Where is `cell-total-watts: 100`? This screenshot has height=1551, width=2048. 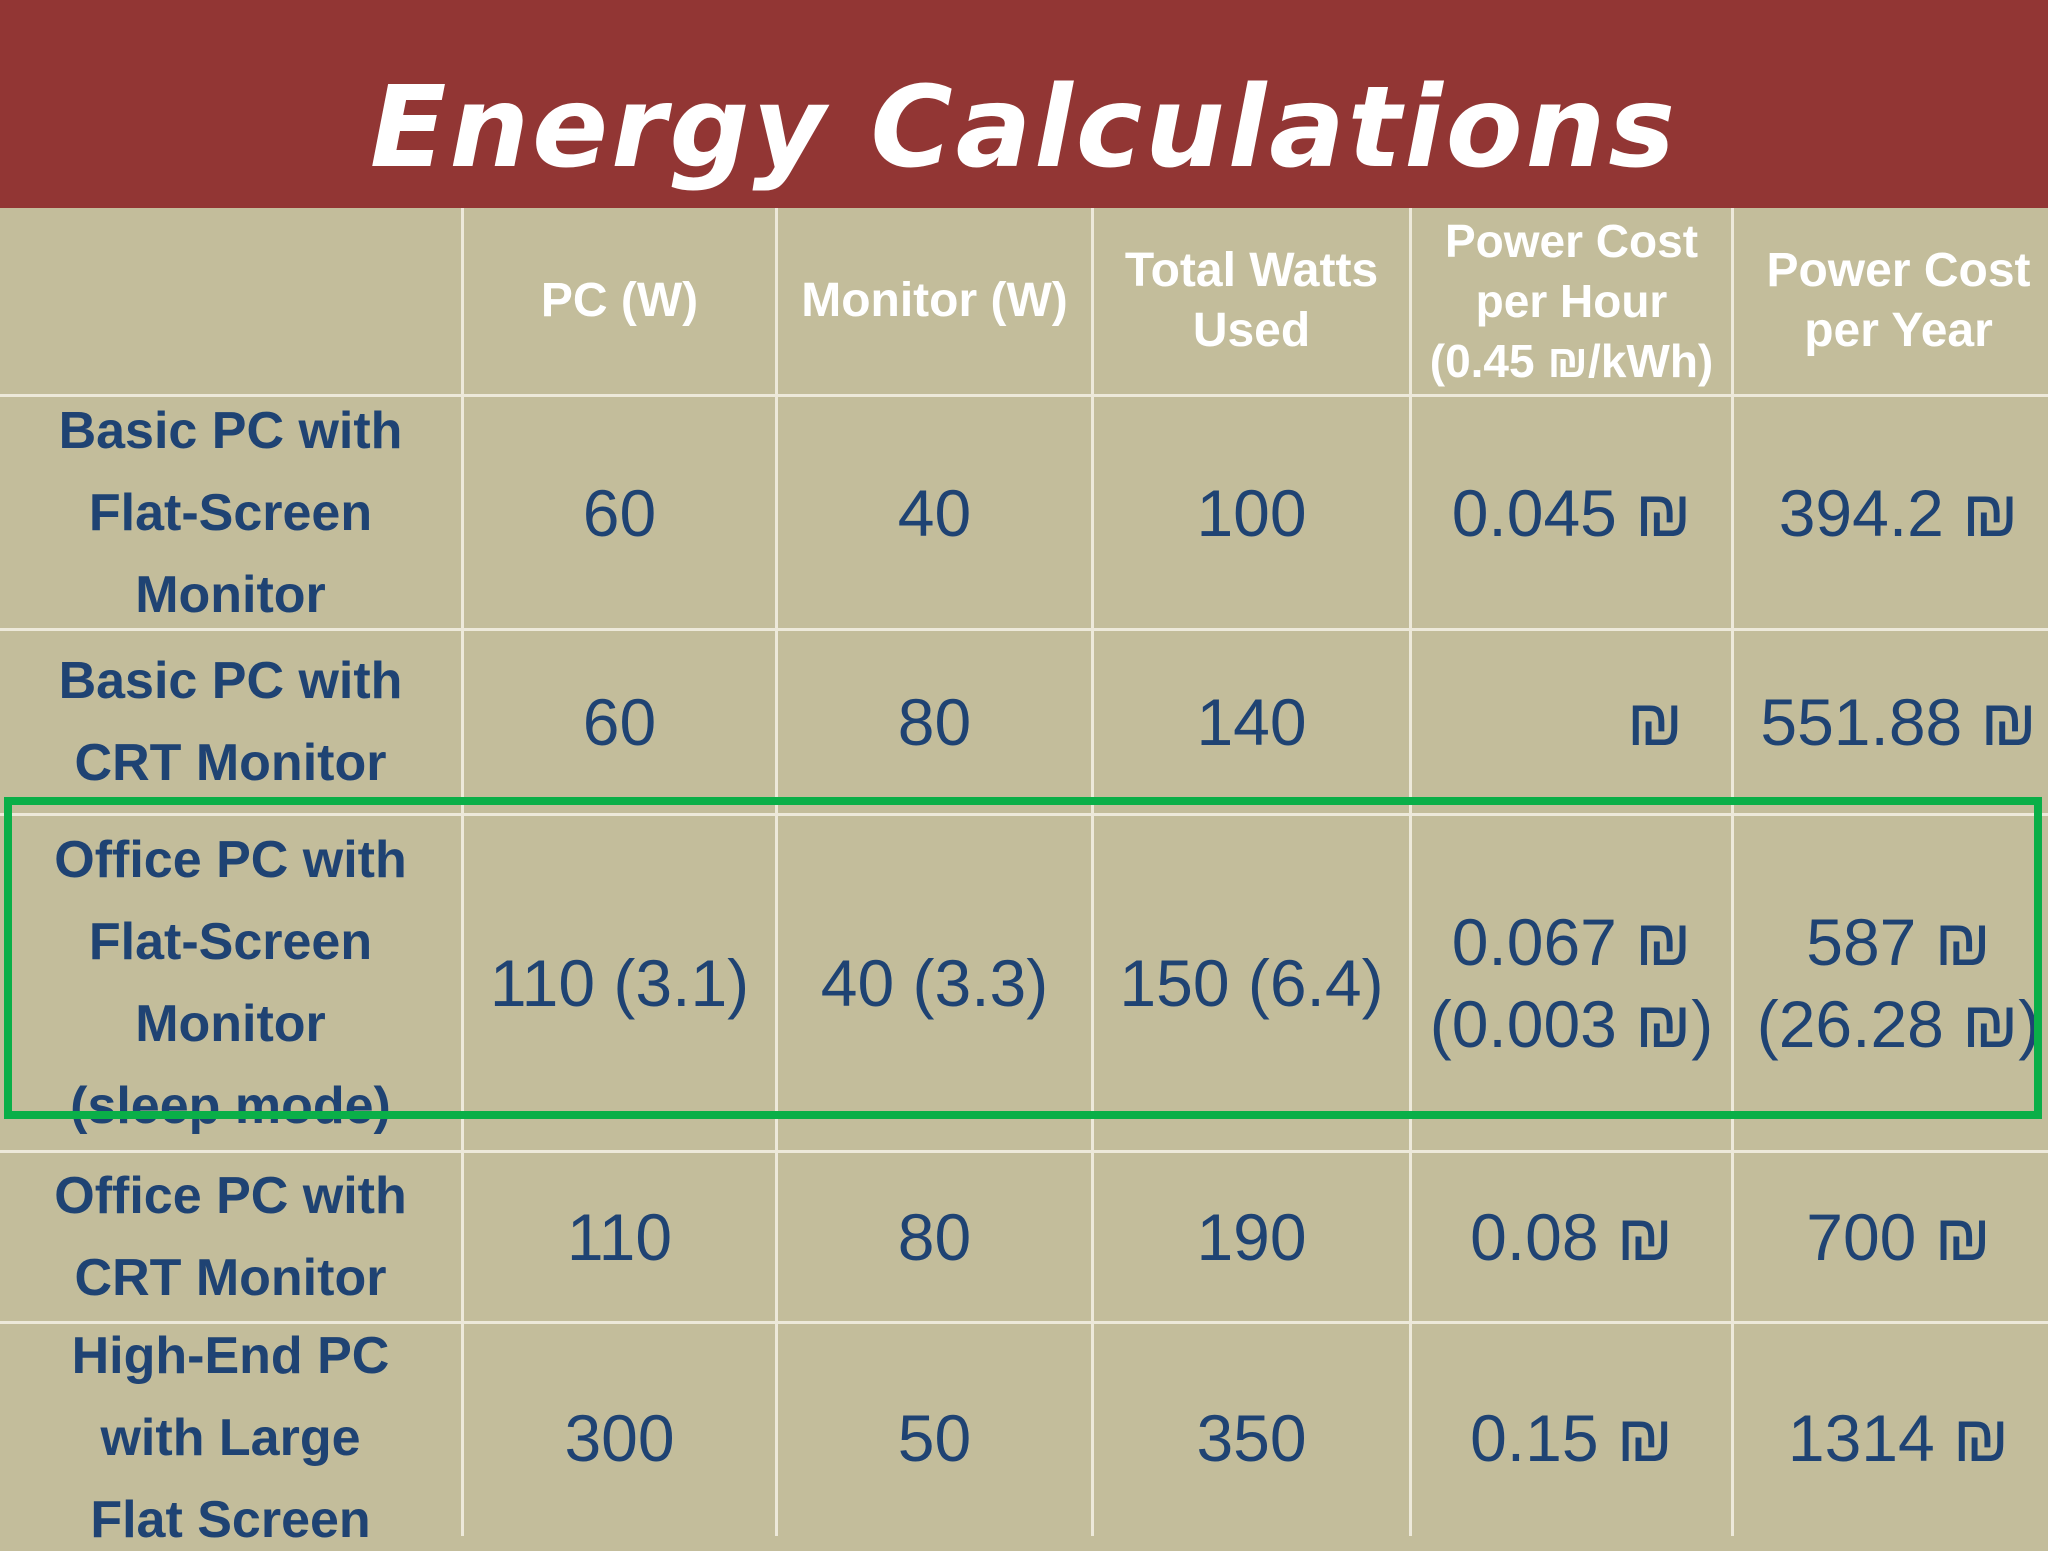 cell-total-watts: 100 is located at coordinates (1251, 512).